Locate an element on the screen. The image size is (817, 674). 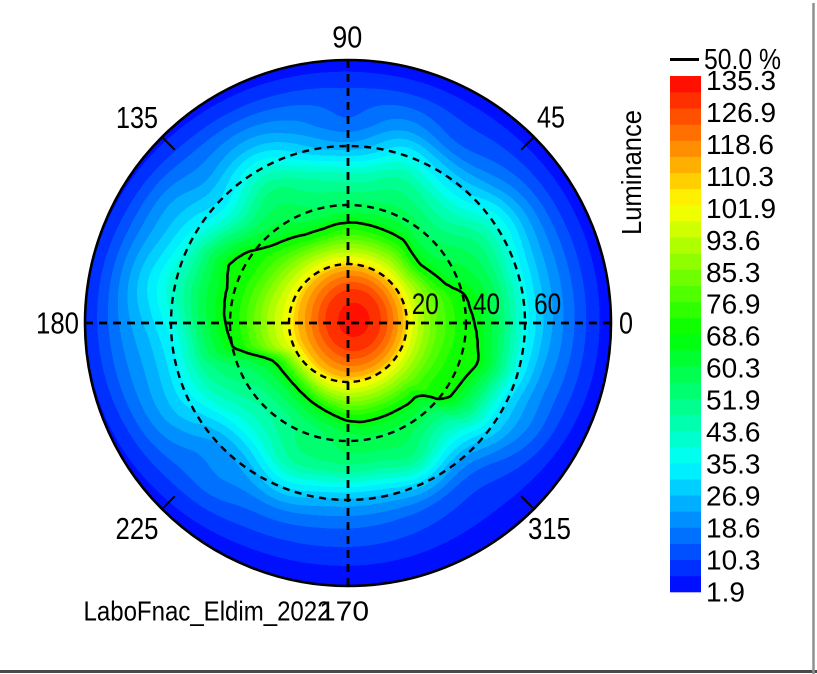
svg-text: 45 is located at coordinates (551, 117).